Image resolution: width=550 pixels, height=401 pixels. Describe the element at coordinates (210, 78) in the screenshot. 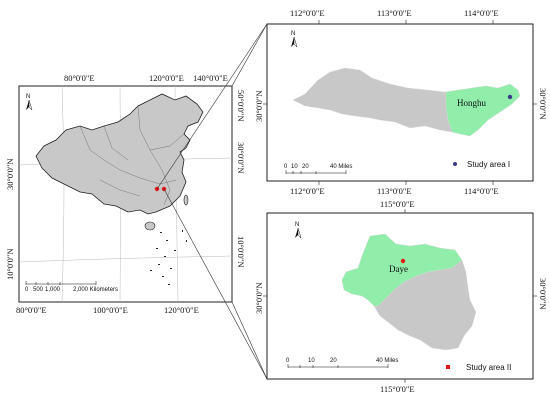

I see `main-top-lon-140: 140°0'0"E` at that location.